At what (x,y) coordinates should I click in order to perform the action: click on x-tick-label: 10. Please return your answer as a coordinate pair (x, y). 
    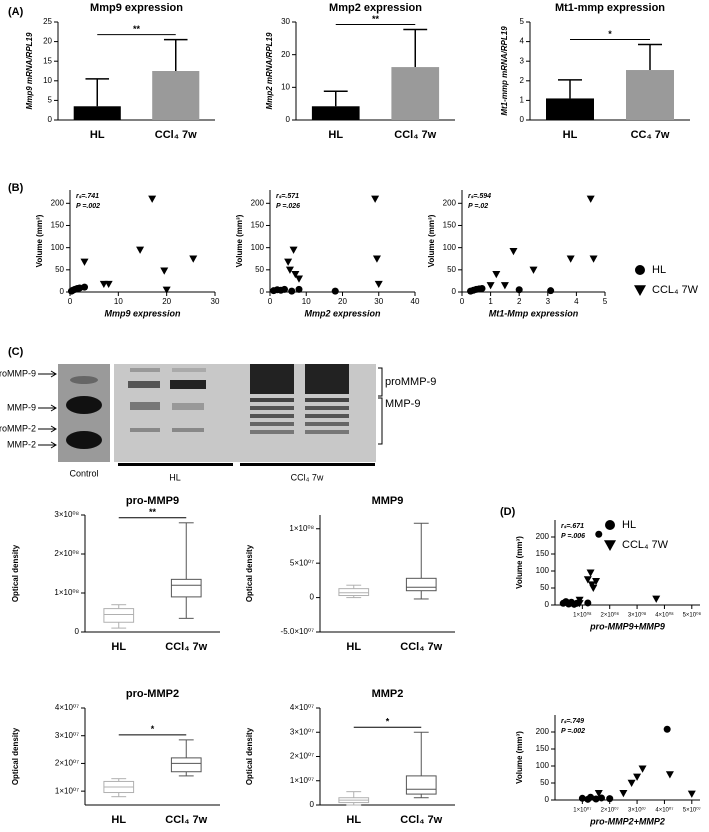
    Looking at the image, I should click on (306, 301).